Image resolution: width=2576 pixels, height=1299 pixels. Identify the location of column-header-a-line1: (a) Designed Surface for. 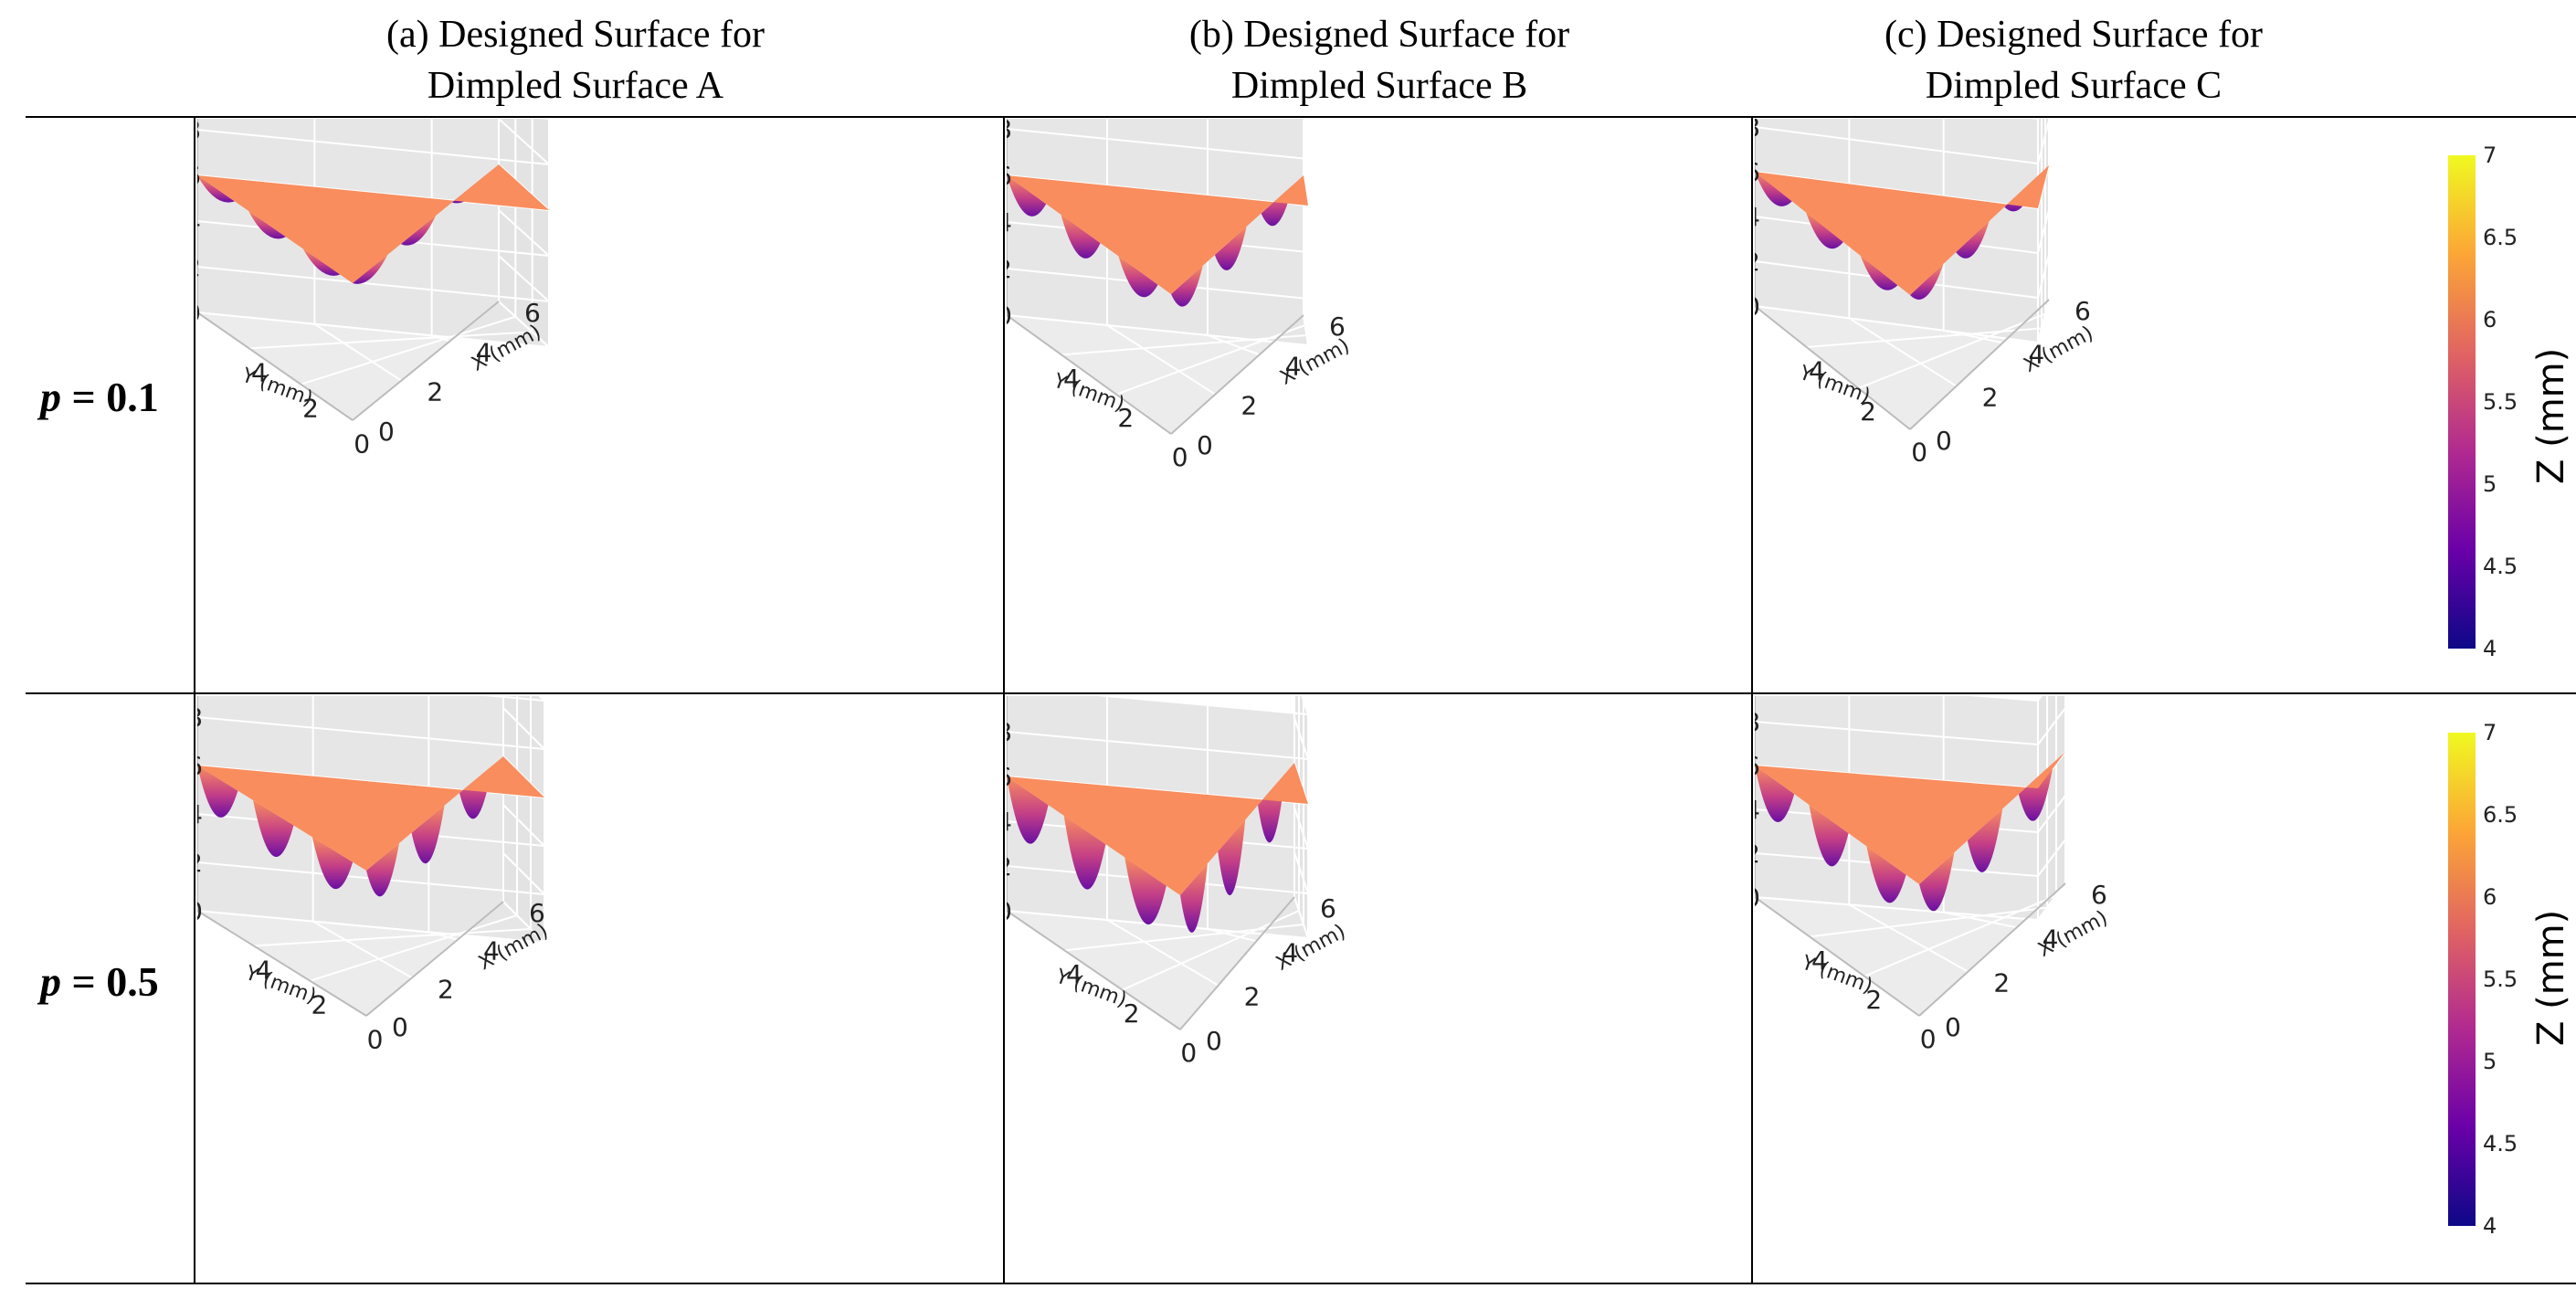
(575, 35).